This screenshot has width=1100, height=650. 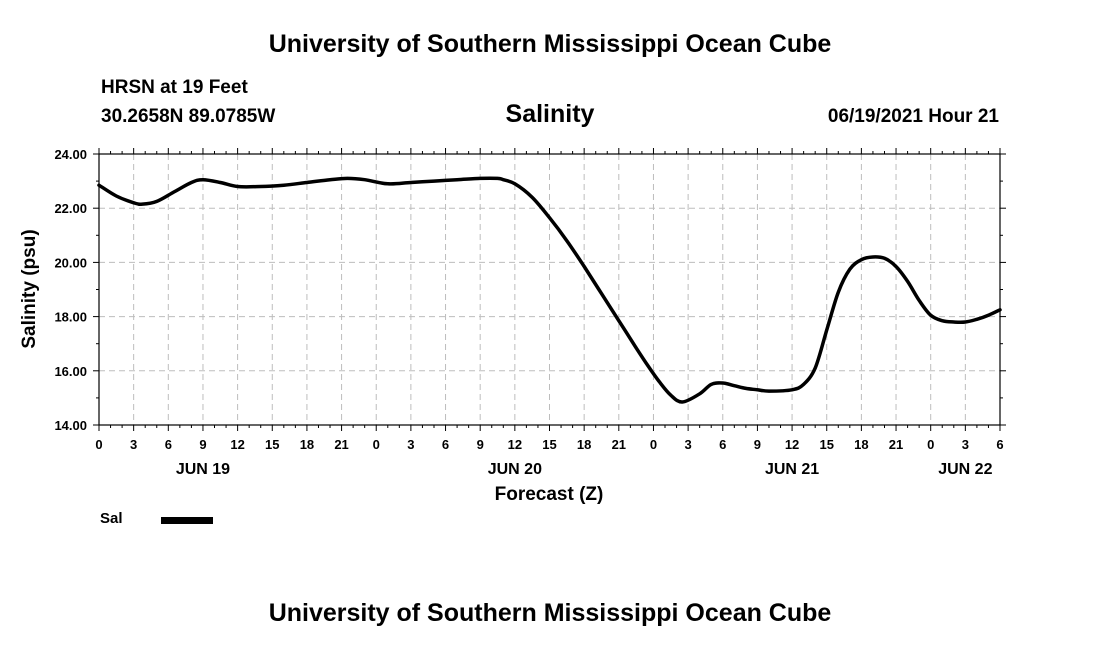 I want to click on station-coordinates: 30.2658N 89.0785W, so click(x=188, y=116).